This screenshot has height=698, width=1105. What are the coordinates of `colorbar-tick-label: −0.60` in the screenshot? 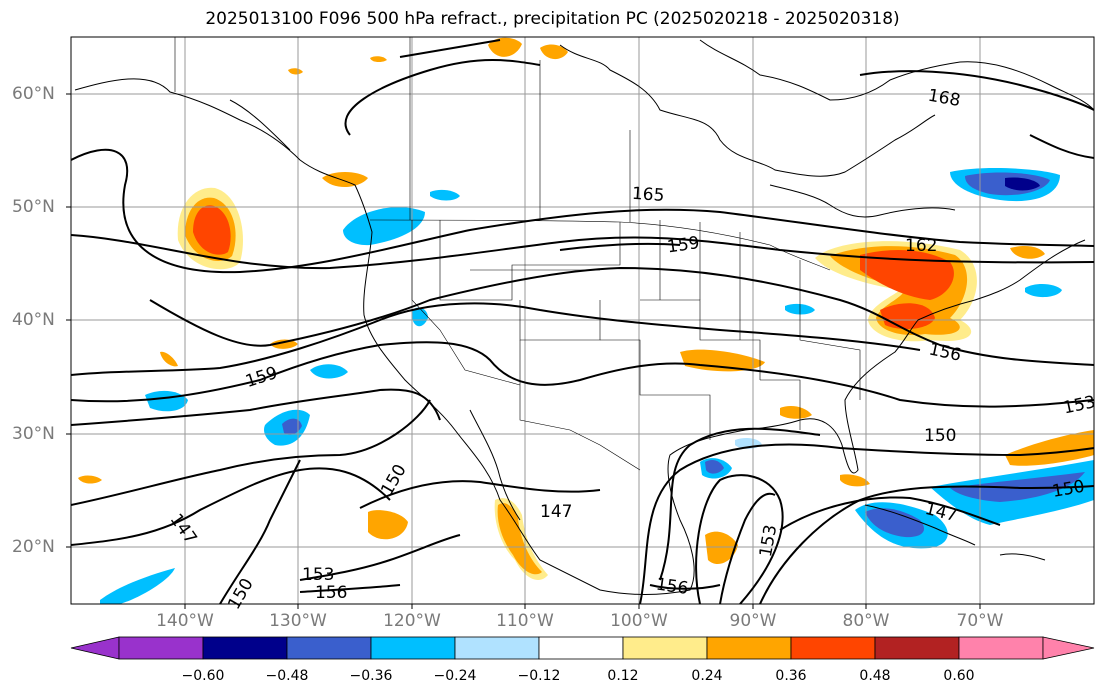 It's located at (203, 676).